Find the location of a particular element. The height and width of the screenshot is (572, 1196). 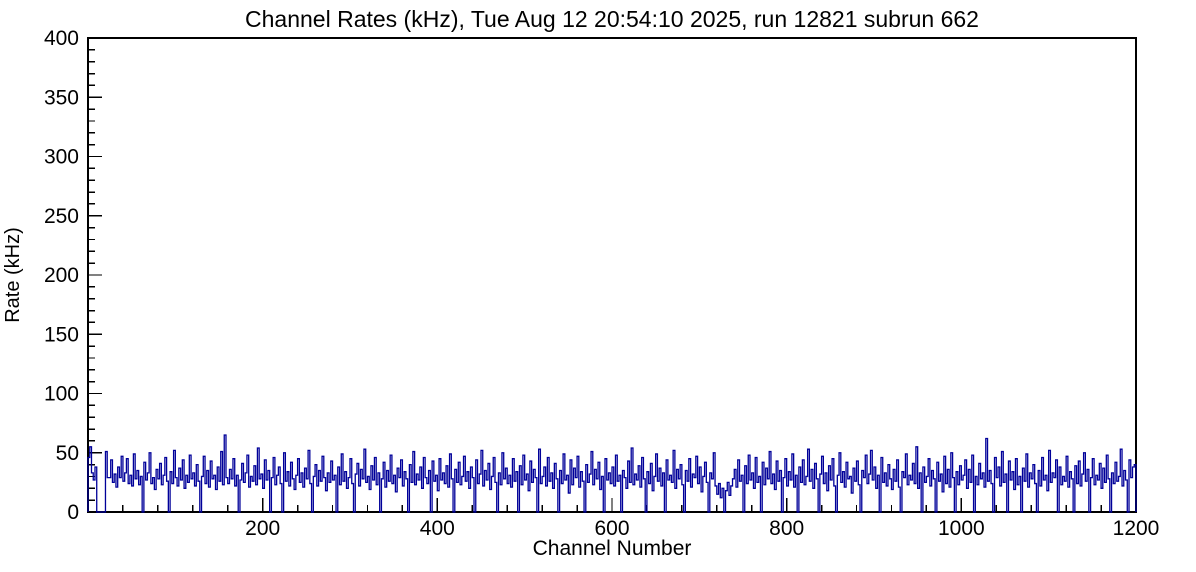

x-axis-title: Channel Number is located at coordinates (612, 548).